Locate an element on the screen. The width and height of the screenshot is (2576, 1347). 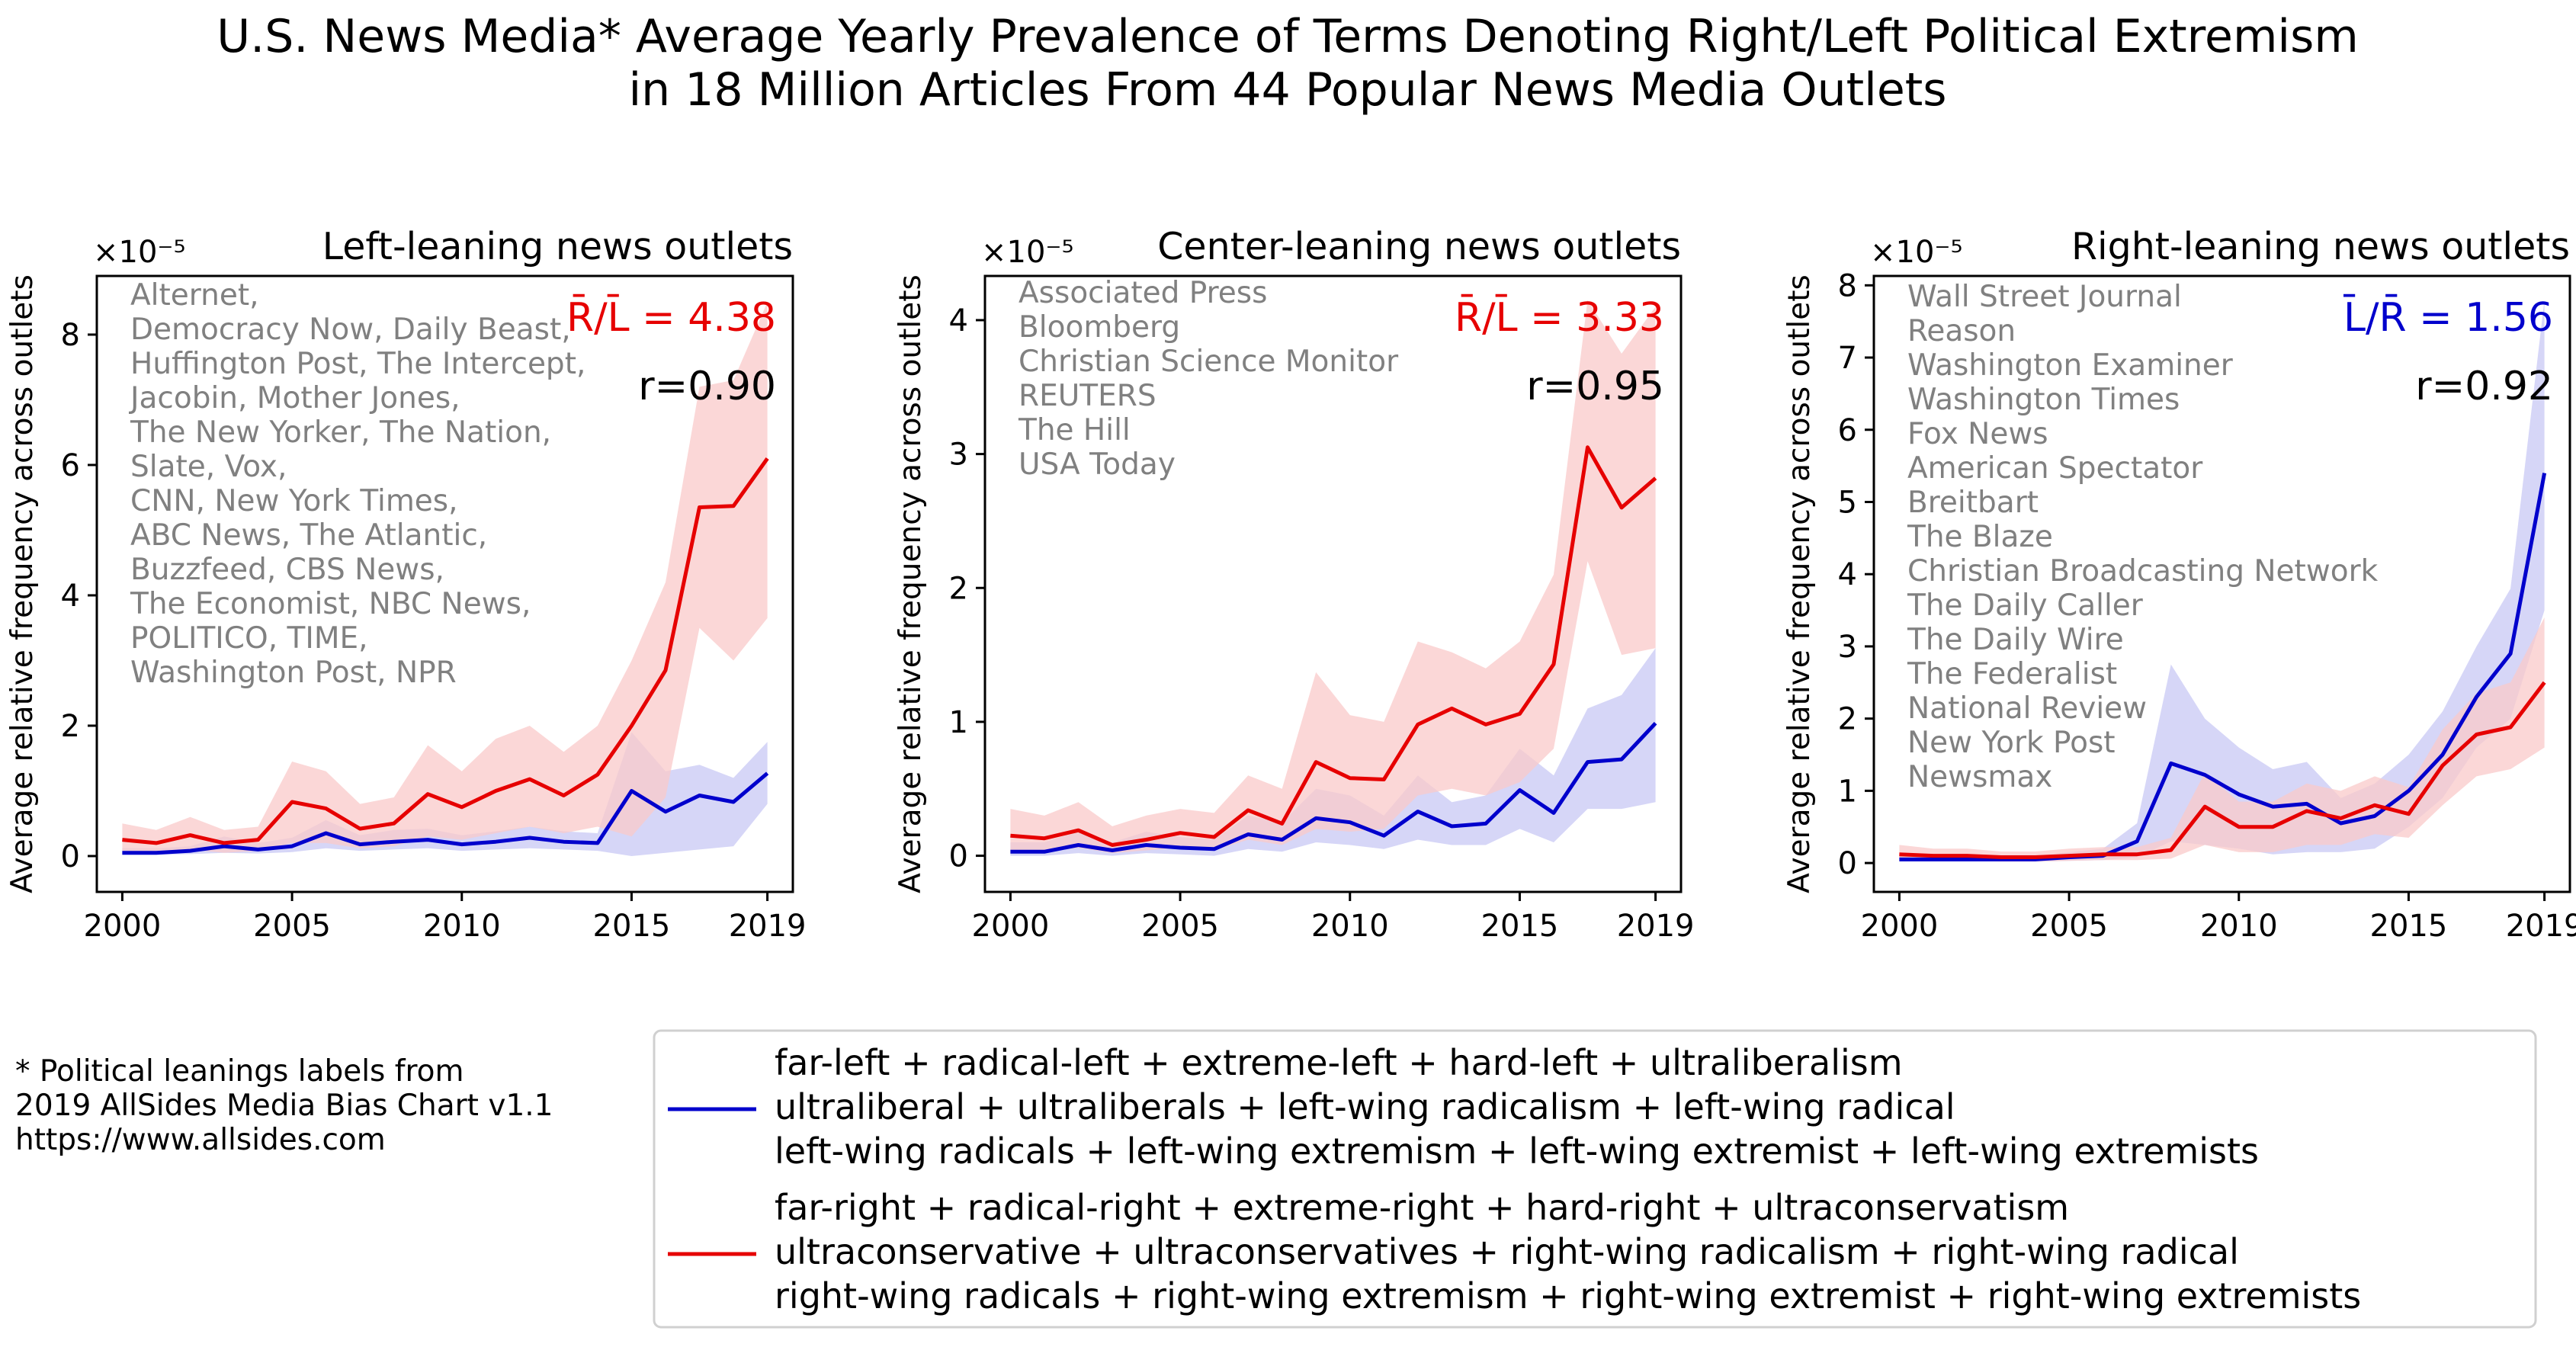
outlet-name: The Economist, NBC News, is located at coordinates (330, 604).